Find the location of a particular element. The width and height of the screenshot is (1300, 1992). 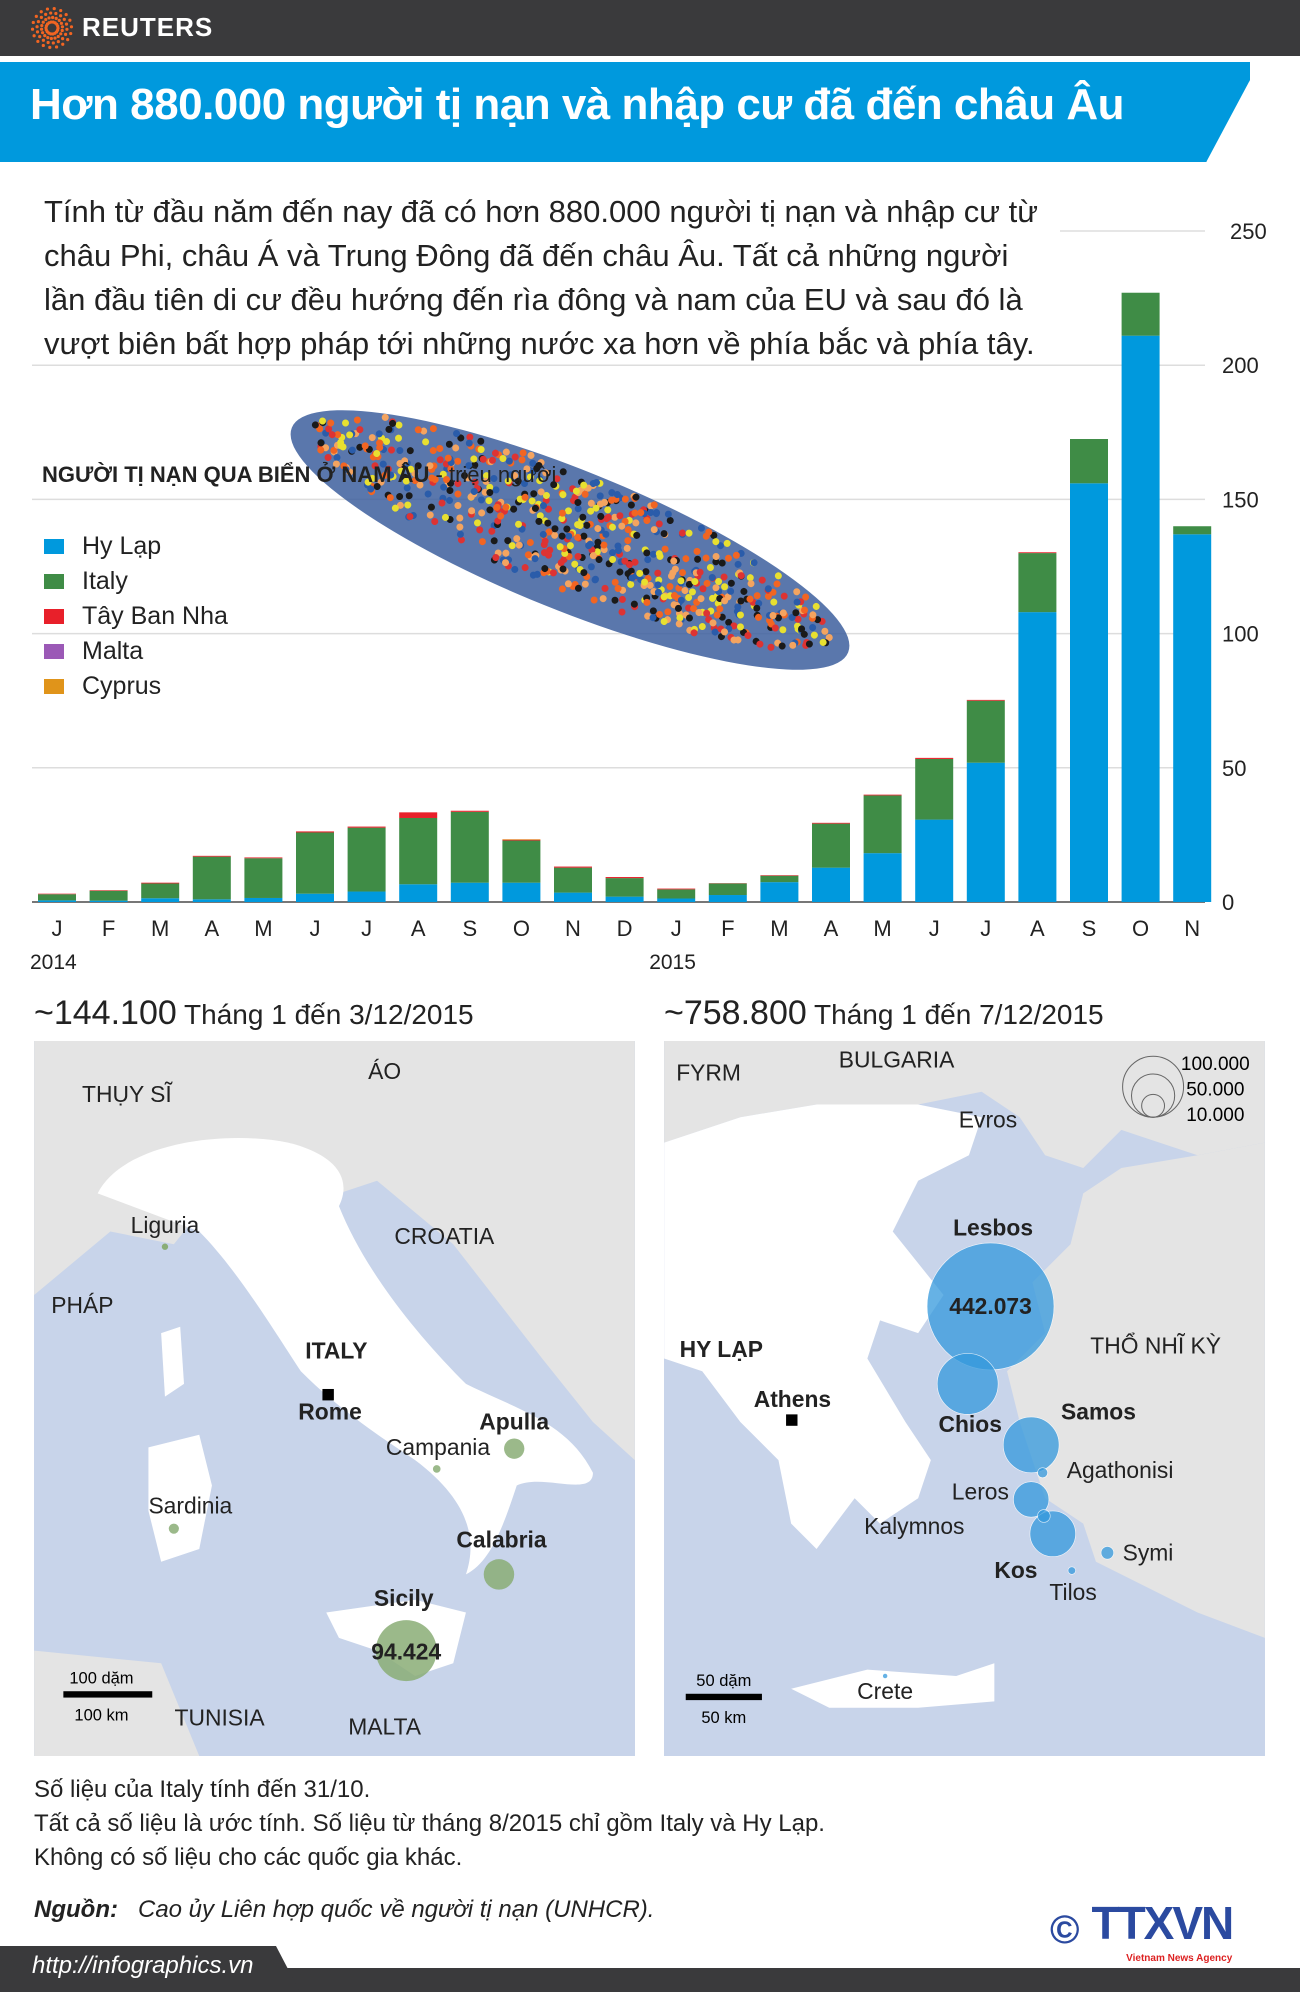

capital-marker is located at coordinates (792, 1420).